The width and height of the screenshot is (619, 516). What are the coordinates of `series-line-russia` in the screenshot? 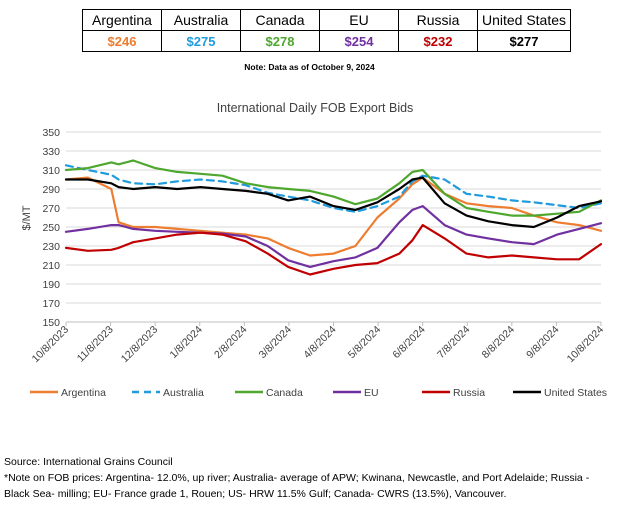 It's located at (333, 250).